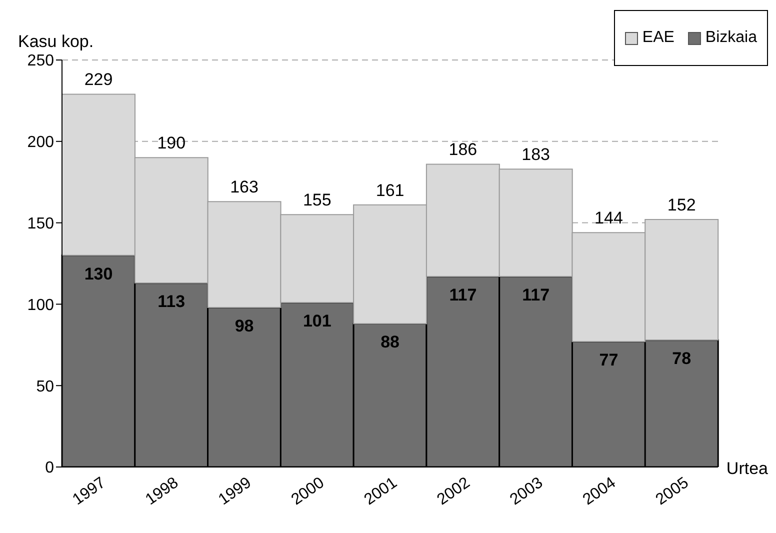  Describe the element at coordinates (682, 358) in the screenshot. I see `data-label: 78` at that location.